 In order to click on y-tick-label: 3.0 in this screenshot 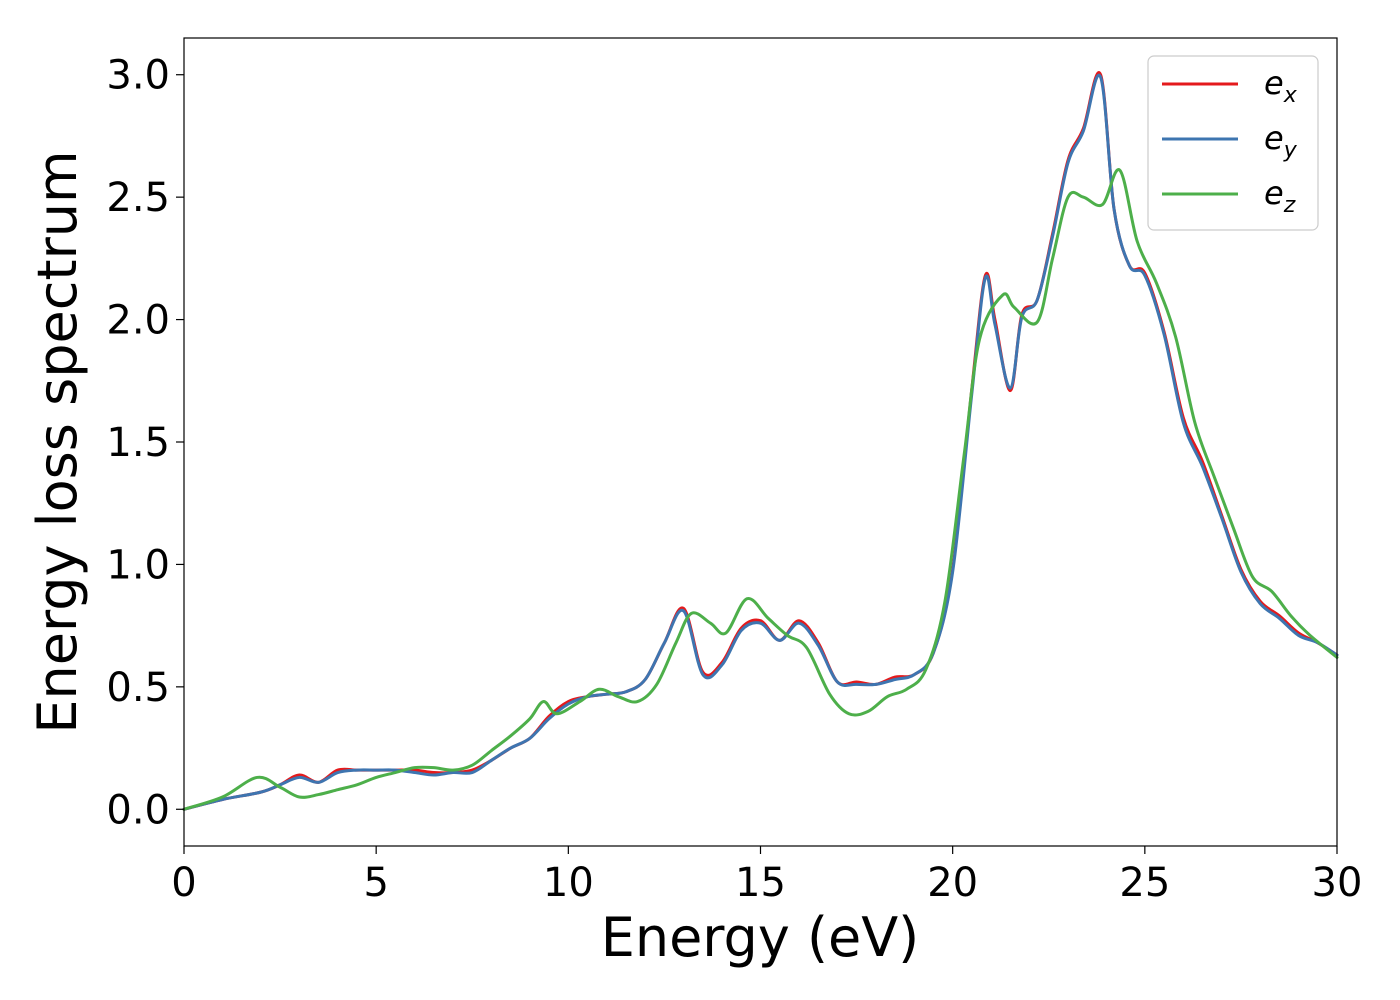, I will do `click(138, 76)`.